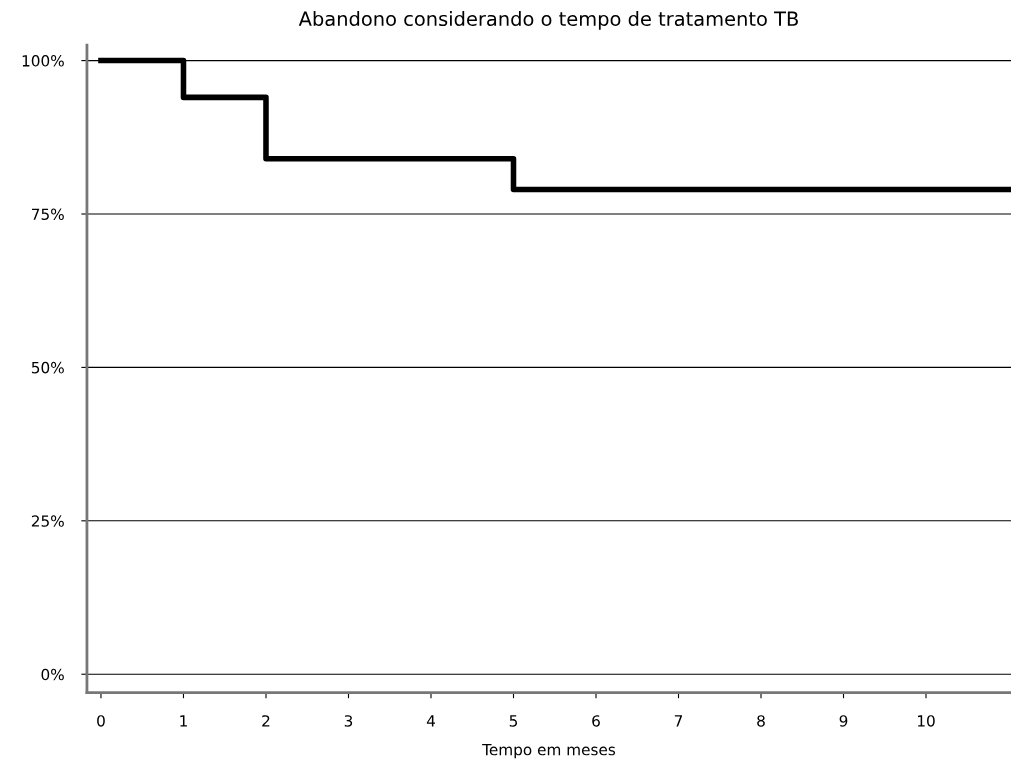  Describe the element at coordinates (48, 214) in the screenshot. I see `y-tick-label: 75%` at that location.